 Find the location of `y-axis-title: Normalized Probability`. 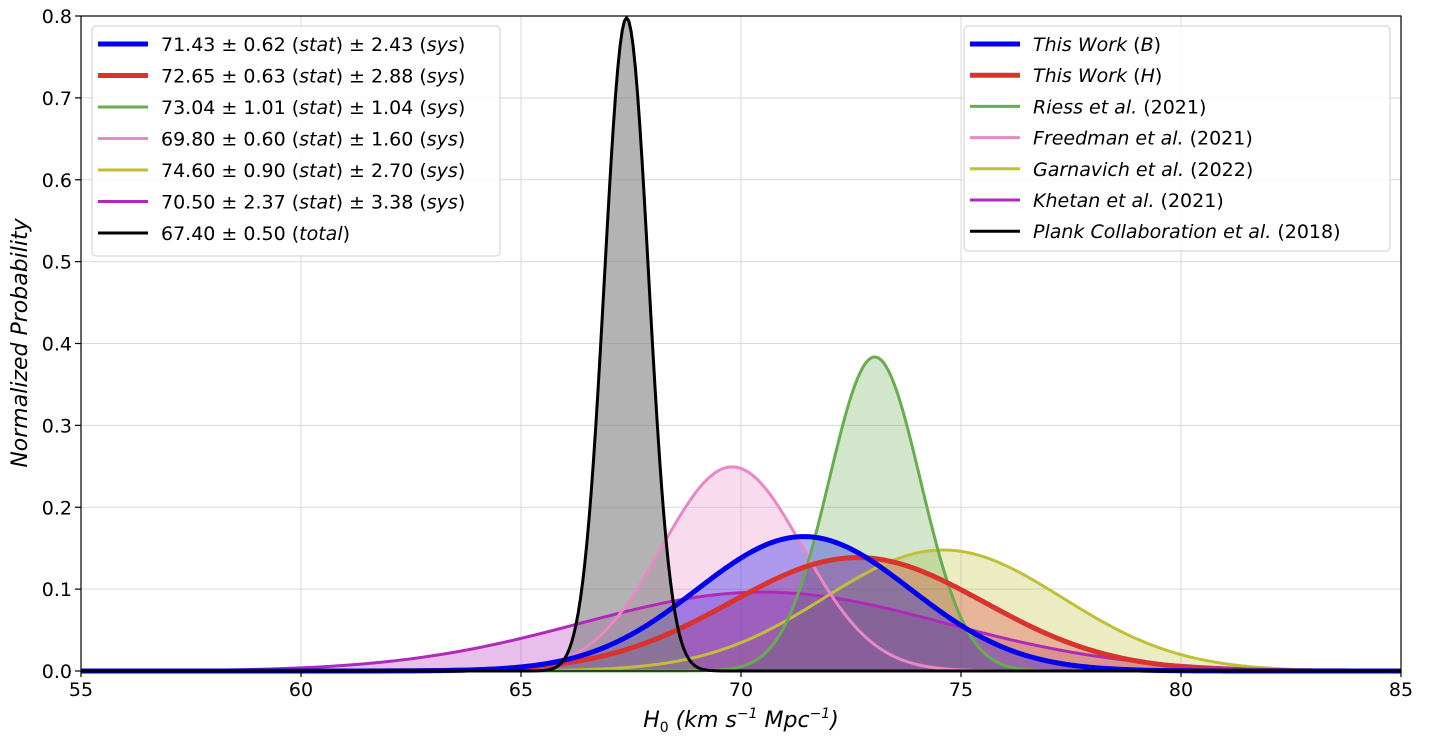

y-axis-title: Normalized Probability is located at coordinates (20, 342).